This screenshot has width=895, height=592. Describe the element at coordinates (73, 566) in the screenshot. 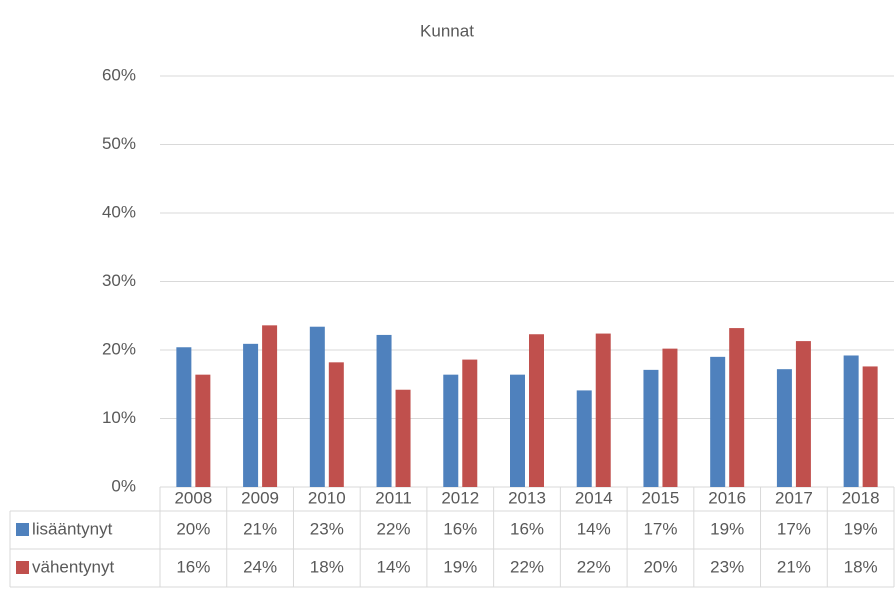

I see `legend-label: vähentynyt` at that location.